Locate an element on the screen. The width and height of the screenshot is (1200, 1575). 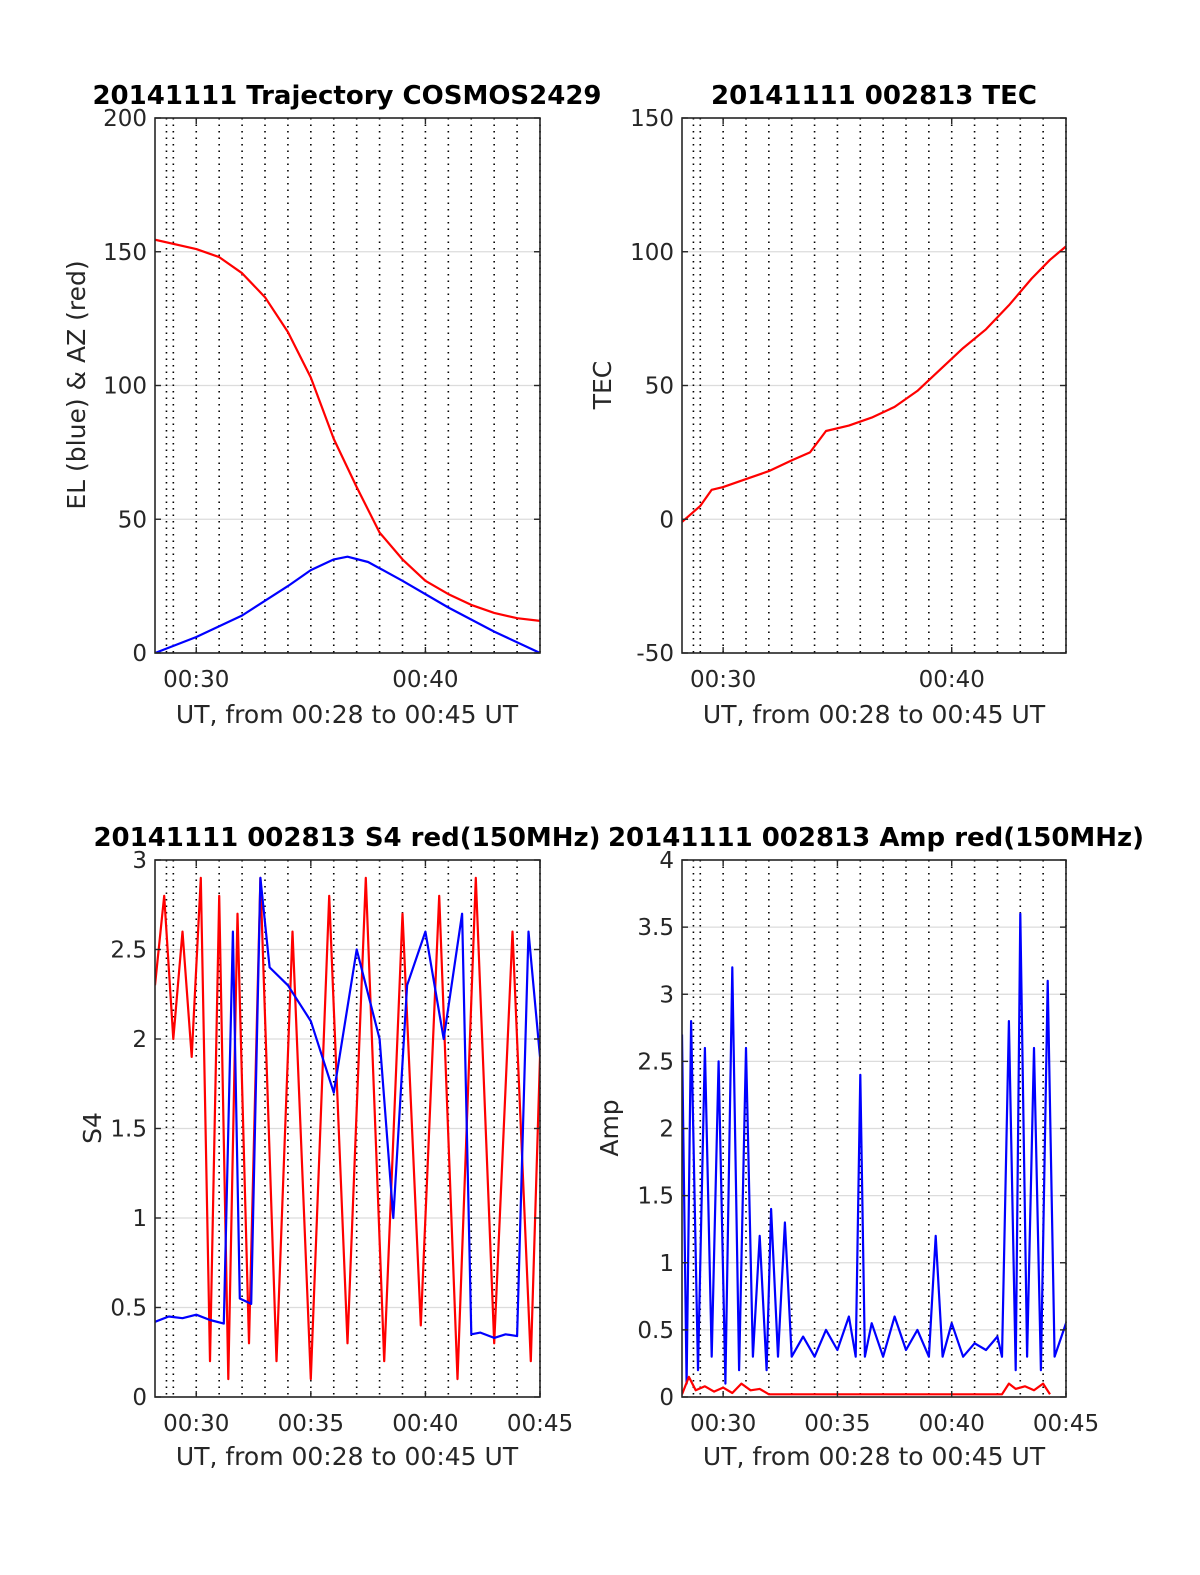
y-tick-label: 4 is located at coordinates (666, 861).